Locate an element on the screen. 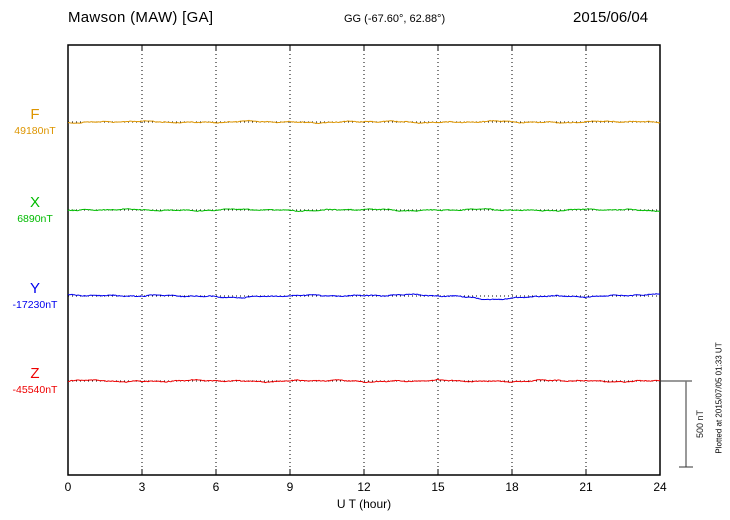 The width and height of the screenshot is (730, 520). x-tick-label: 24 is located at coordinates (660, 487).